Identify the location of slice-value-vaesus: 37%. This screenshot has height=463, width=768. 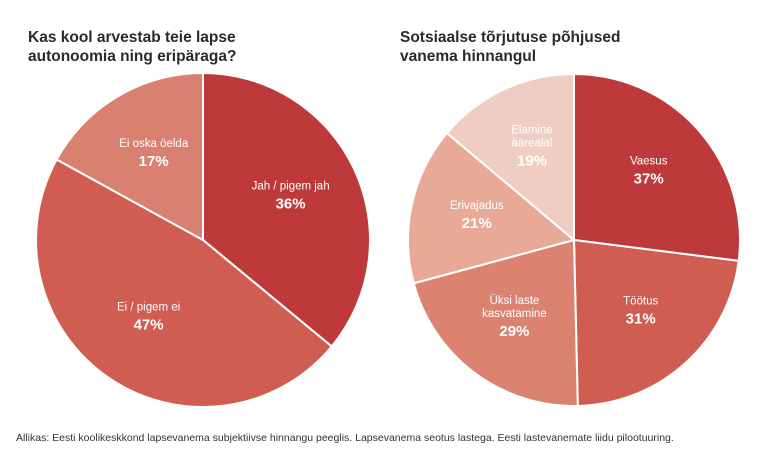
(649, 179).